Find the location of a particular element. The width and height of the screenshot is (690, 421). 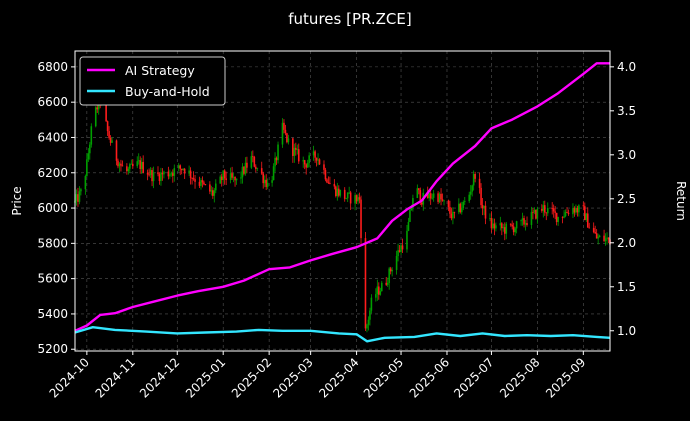

legend-box is located at coordinates (152, 81).